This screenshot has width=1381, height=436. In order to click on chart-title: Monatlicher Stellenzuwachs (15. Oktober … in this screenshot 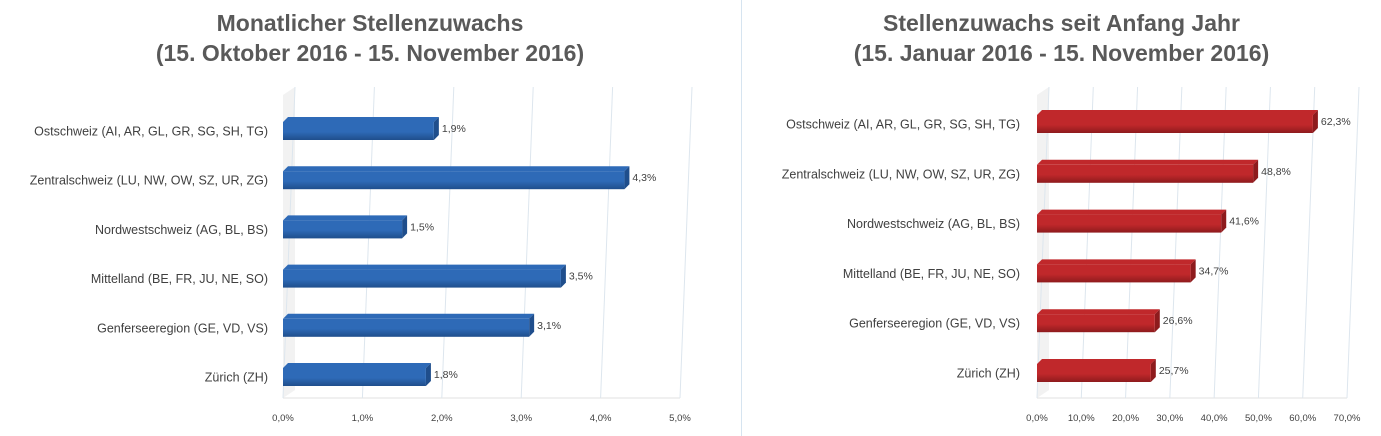, I will do `click(370, 38)`.